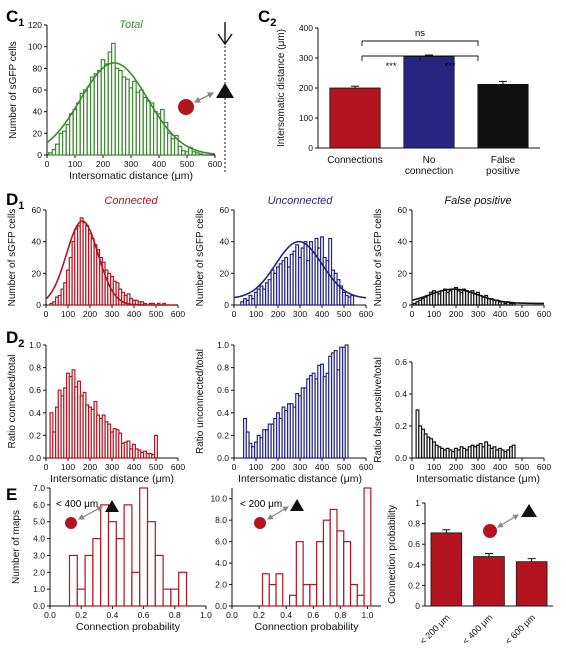  Describe the element at coordinates (200, 401) in the screenshot. I see `y-axis-label: Ratio unconnected/total` at that location.